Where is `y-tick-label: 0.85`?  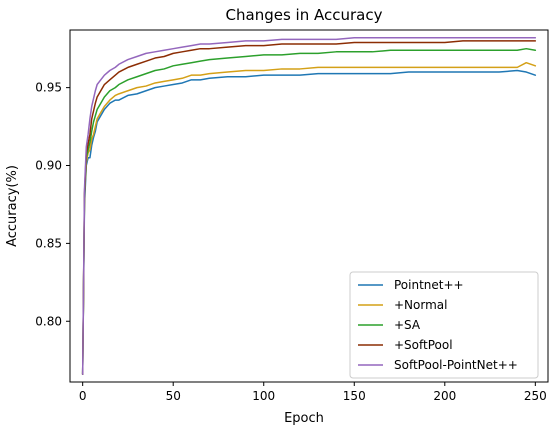
y-tick-label: 0.85 is located at coordinates (48, 243).